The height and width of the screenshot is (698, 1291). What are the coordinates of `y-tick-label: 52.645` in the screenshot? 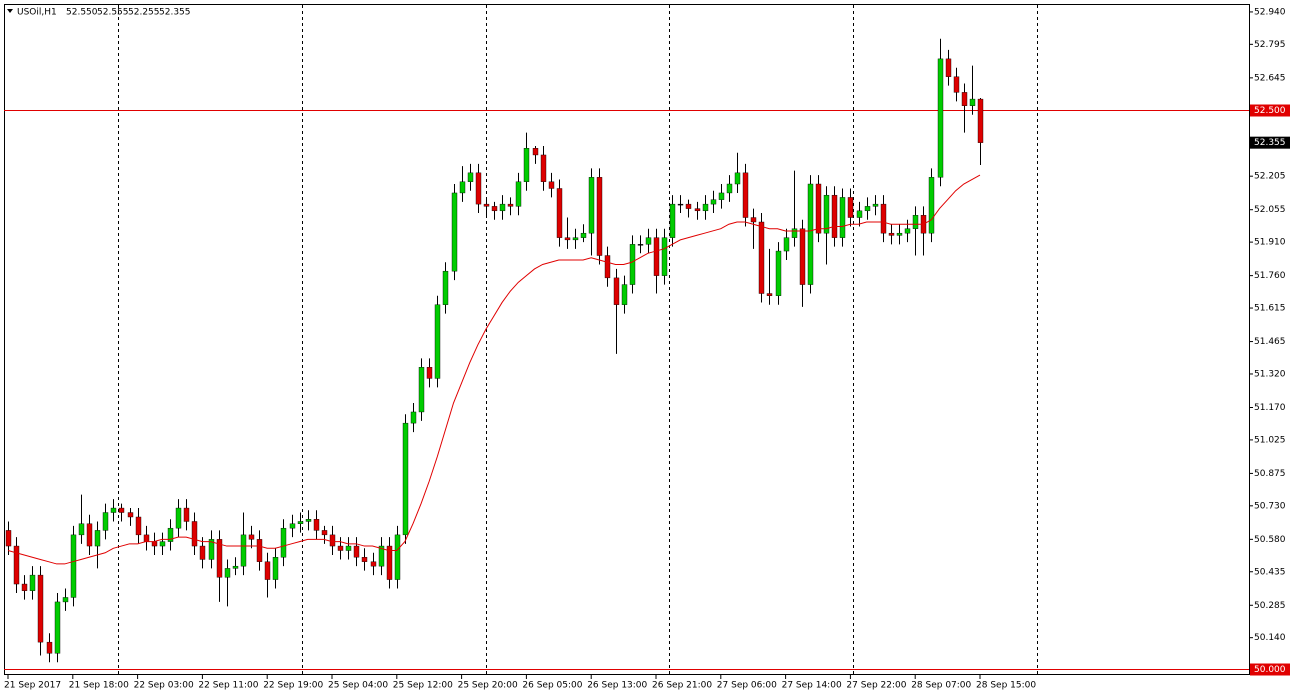 It's located at (1270, 78).